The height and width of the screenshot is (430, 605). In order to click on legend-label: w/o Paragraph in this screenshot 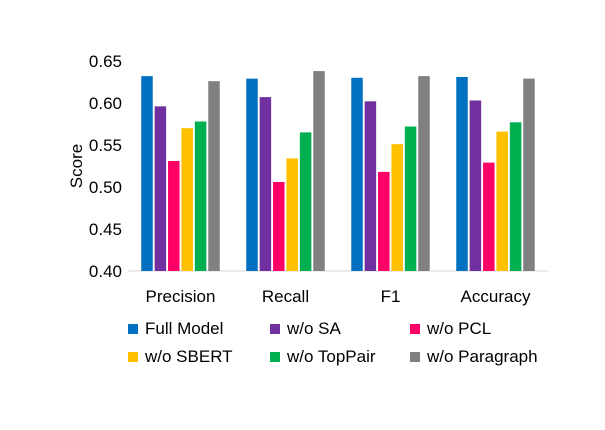, I will do `click(482, 356)`.